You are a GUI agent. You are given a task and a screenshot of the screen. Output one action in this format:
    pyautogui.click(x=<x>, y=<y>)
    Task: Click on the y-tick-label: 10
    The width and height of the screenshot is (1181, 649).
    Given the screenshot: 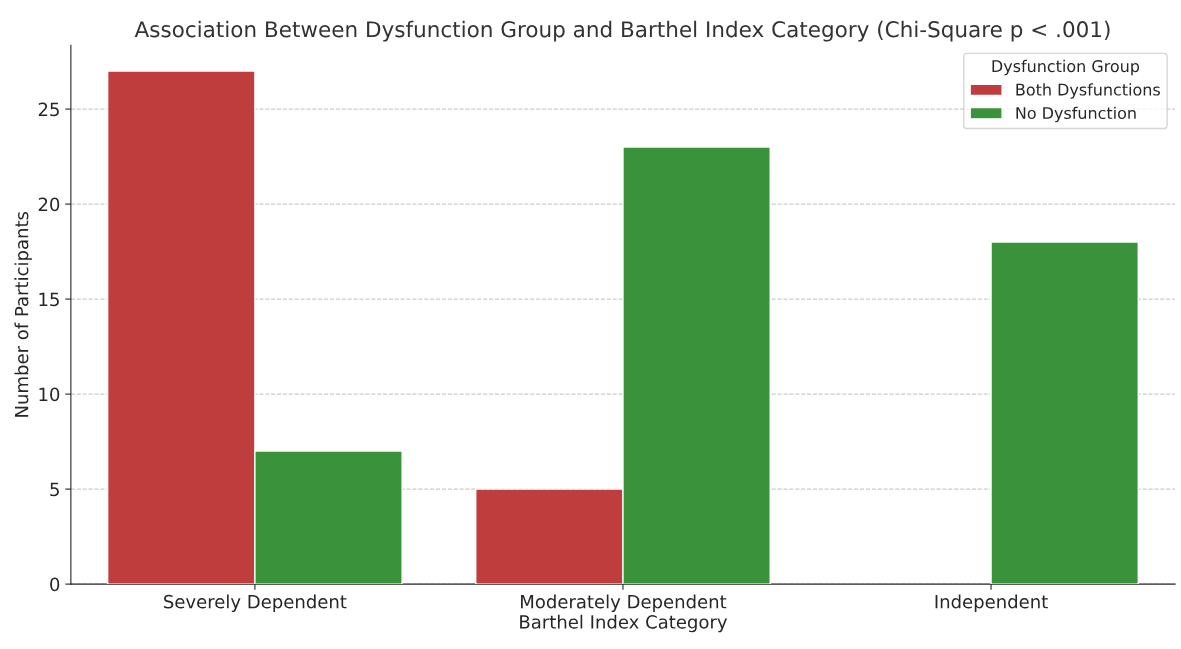 What is the action you would take?
    pyautogui.click(x=49, y=394)
    